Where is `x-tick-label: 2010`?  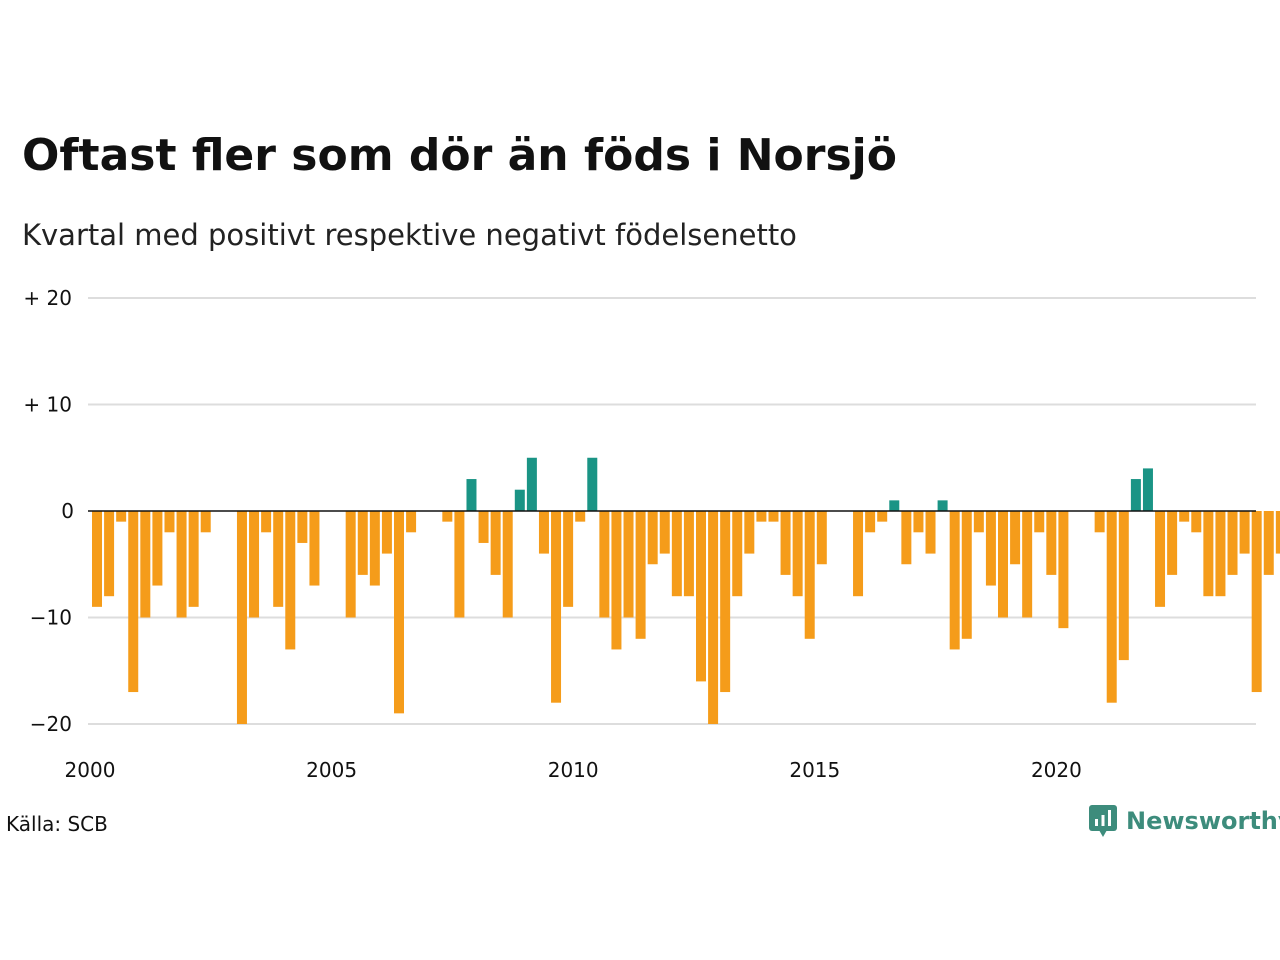 x-tick-label: 2010 is located at coordinates (573, 770).